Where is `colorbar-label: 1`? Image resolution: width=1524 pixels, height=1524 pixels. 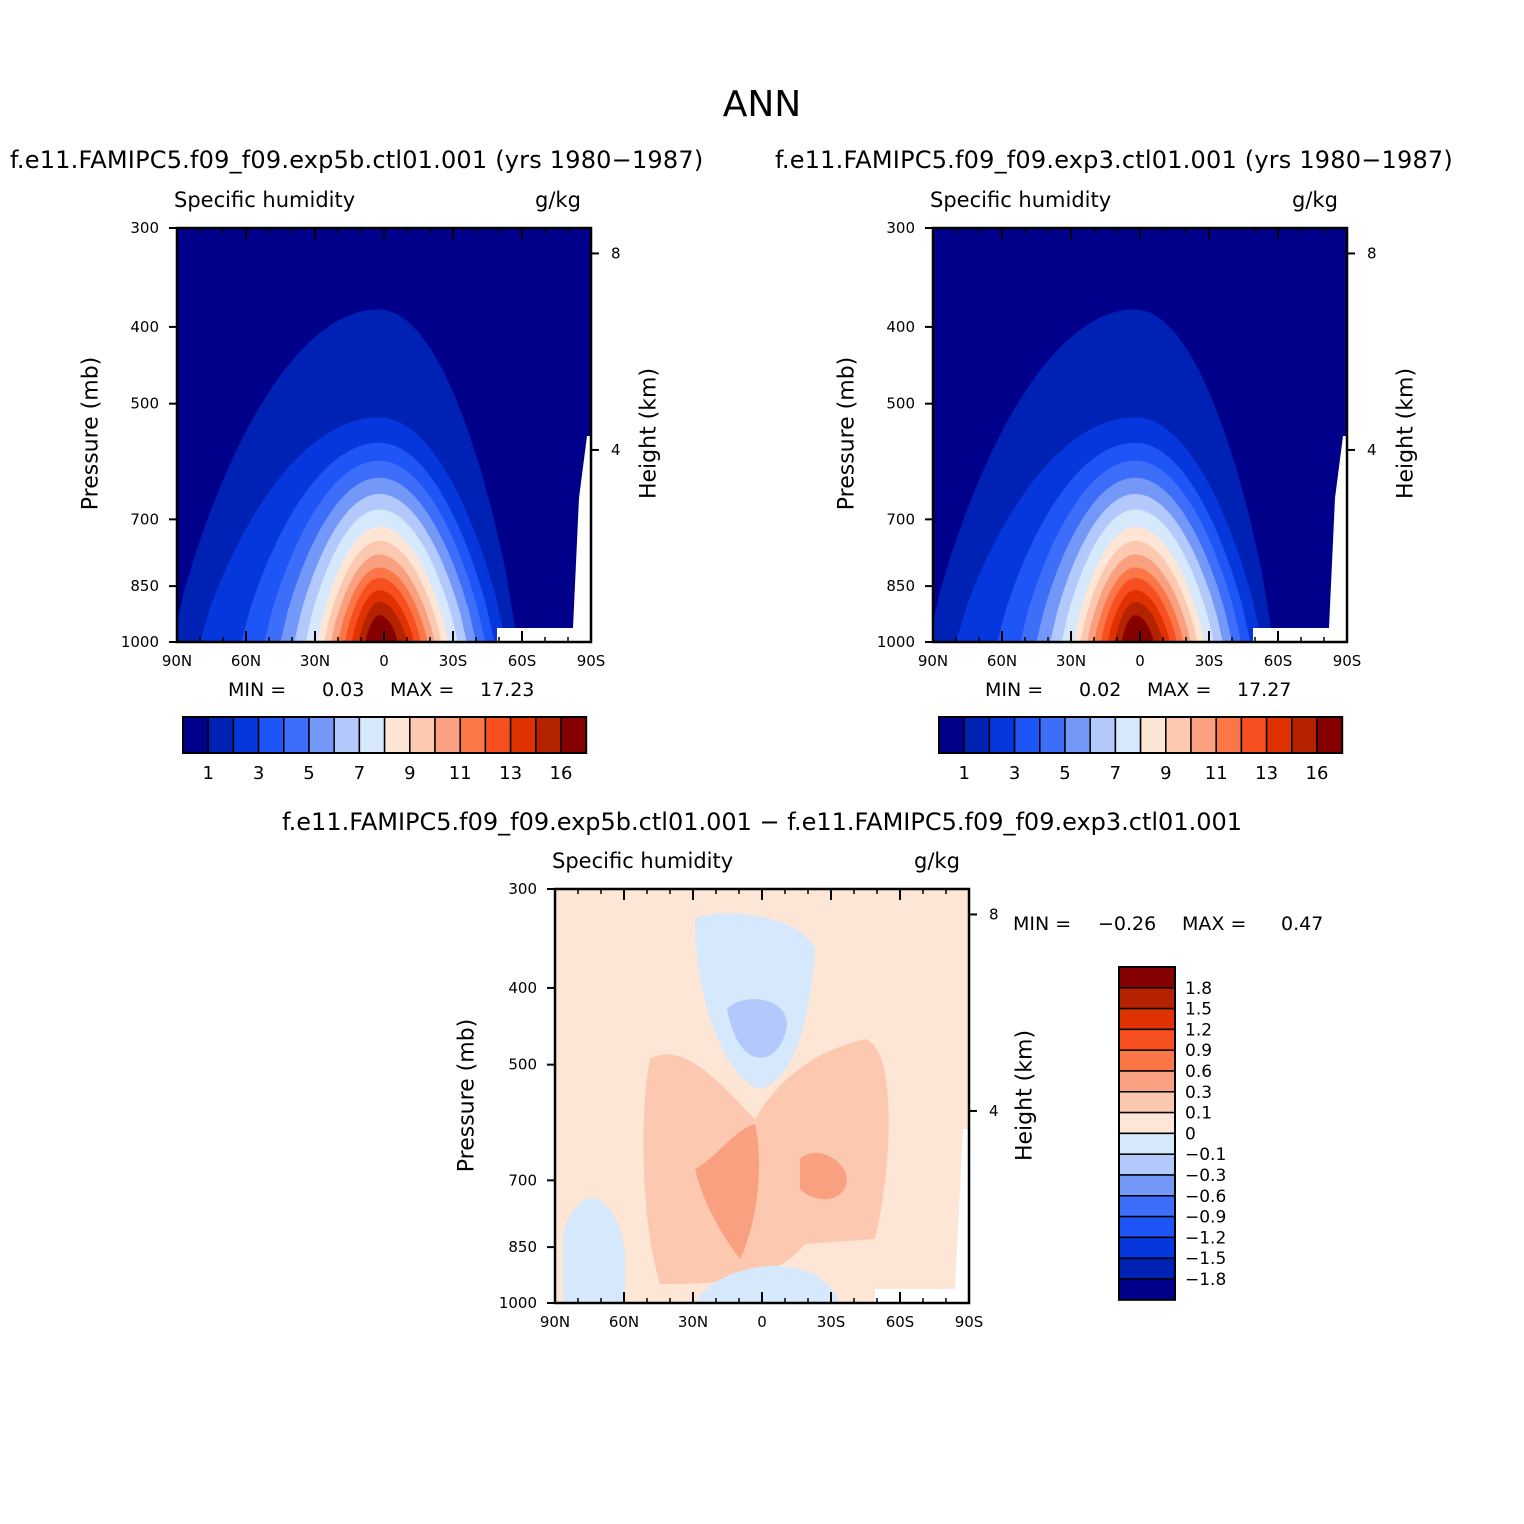 colorbar-label: 1 is located at coordinates (963, 773).